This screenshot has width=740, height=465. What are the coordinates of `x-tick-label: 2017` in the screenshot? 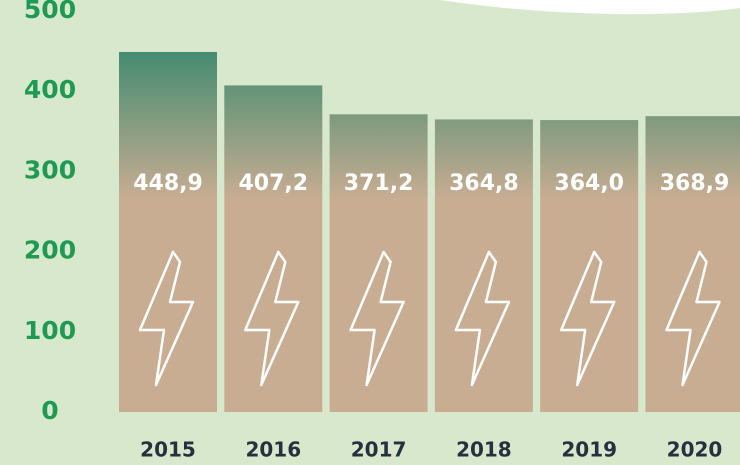 It's located at (379, 450).